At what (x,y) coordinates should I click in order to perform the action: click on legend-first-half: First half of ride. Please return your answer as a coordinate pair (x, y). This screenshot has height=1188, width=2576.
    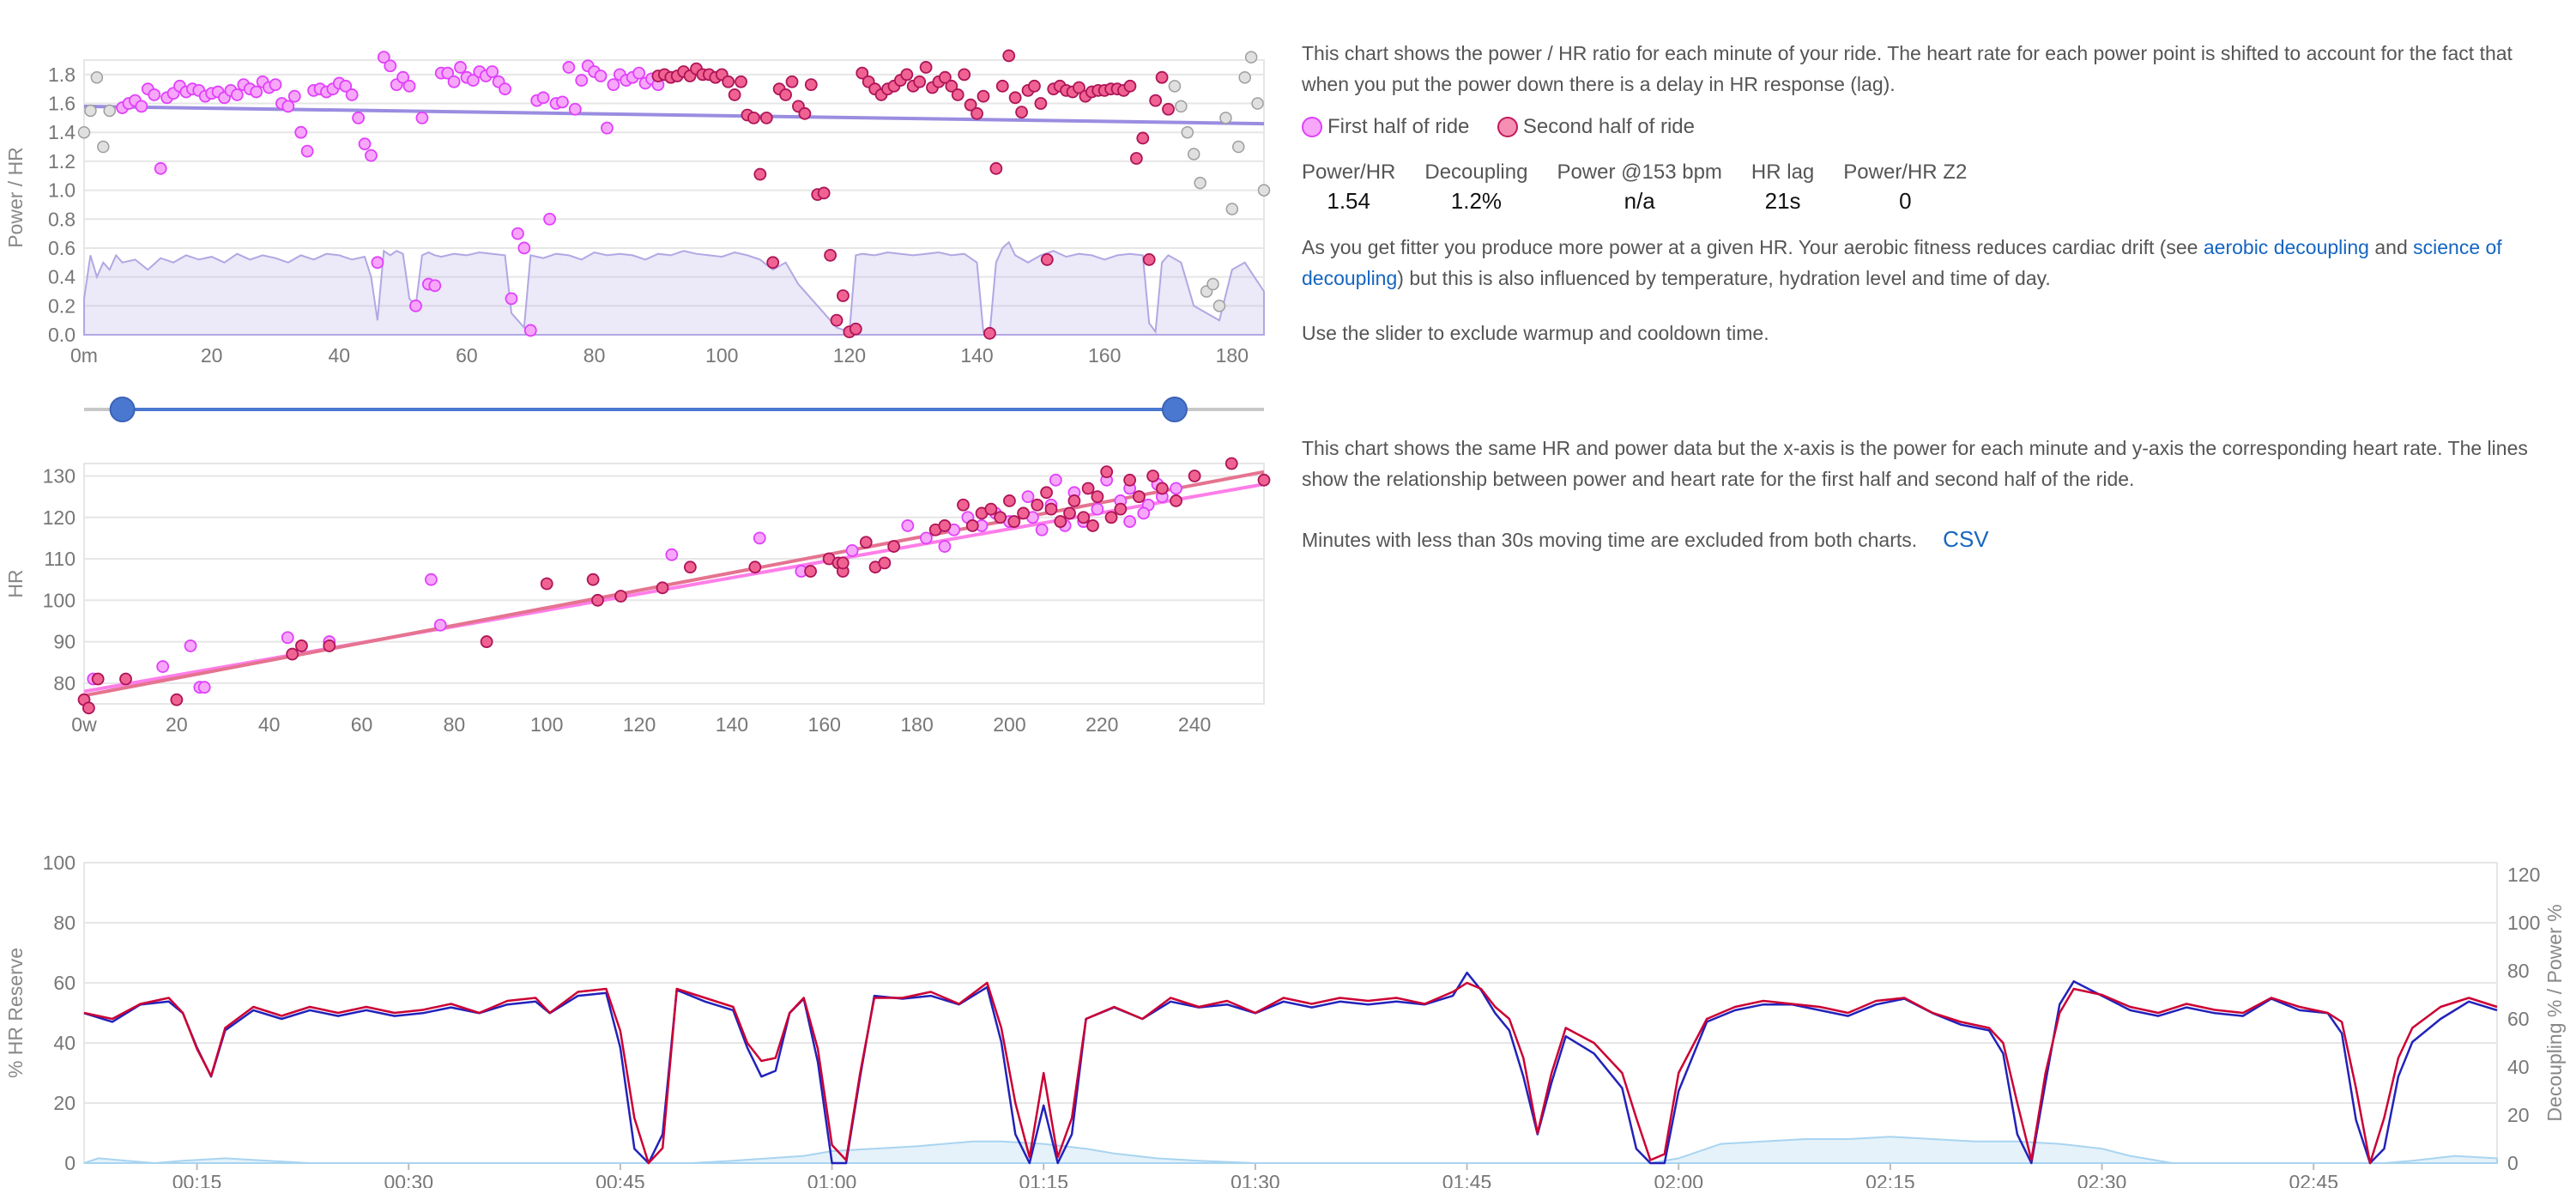
    Looking at the image, I should click on (1385, 127).